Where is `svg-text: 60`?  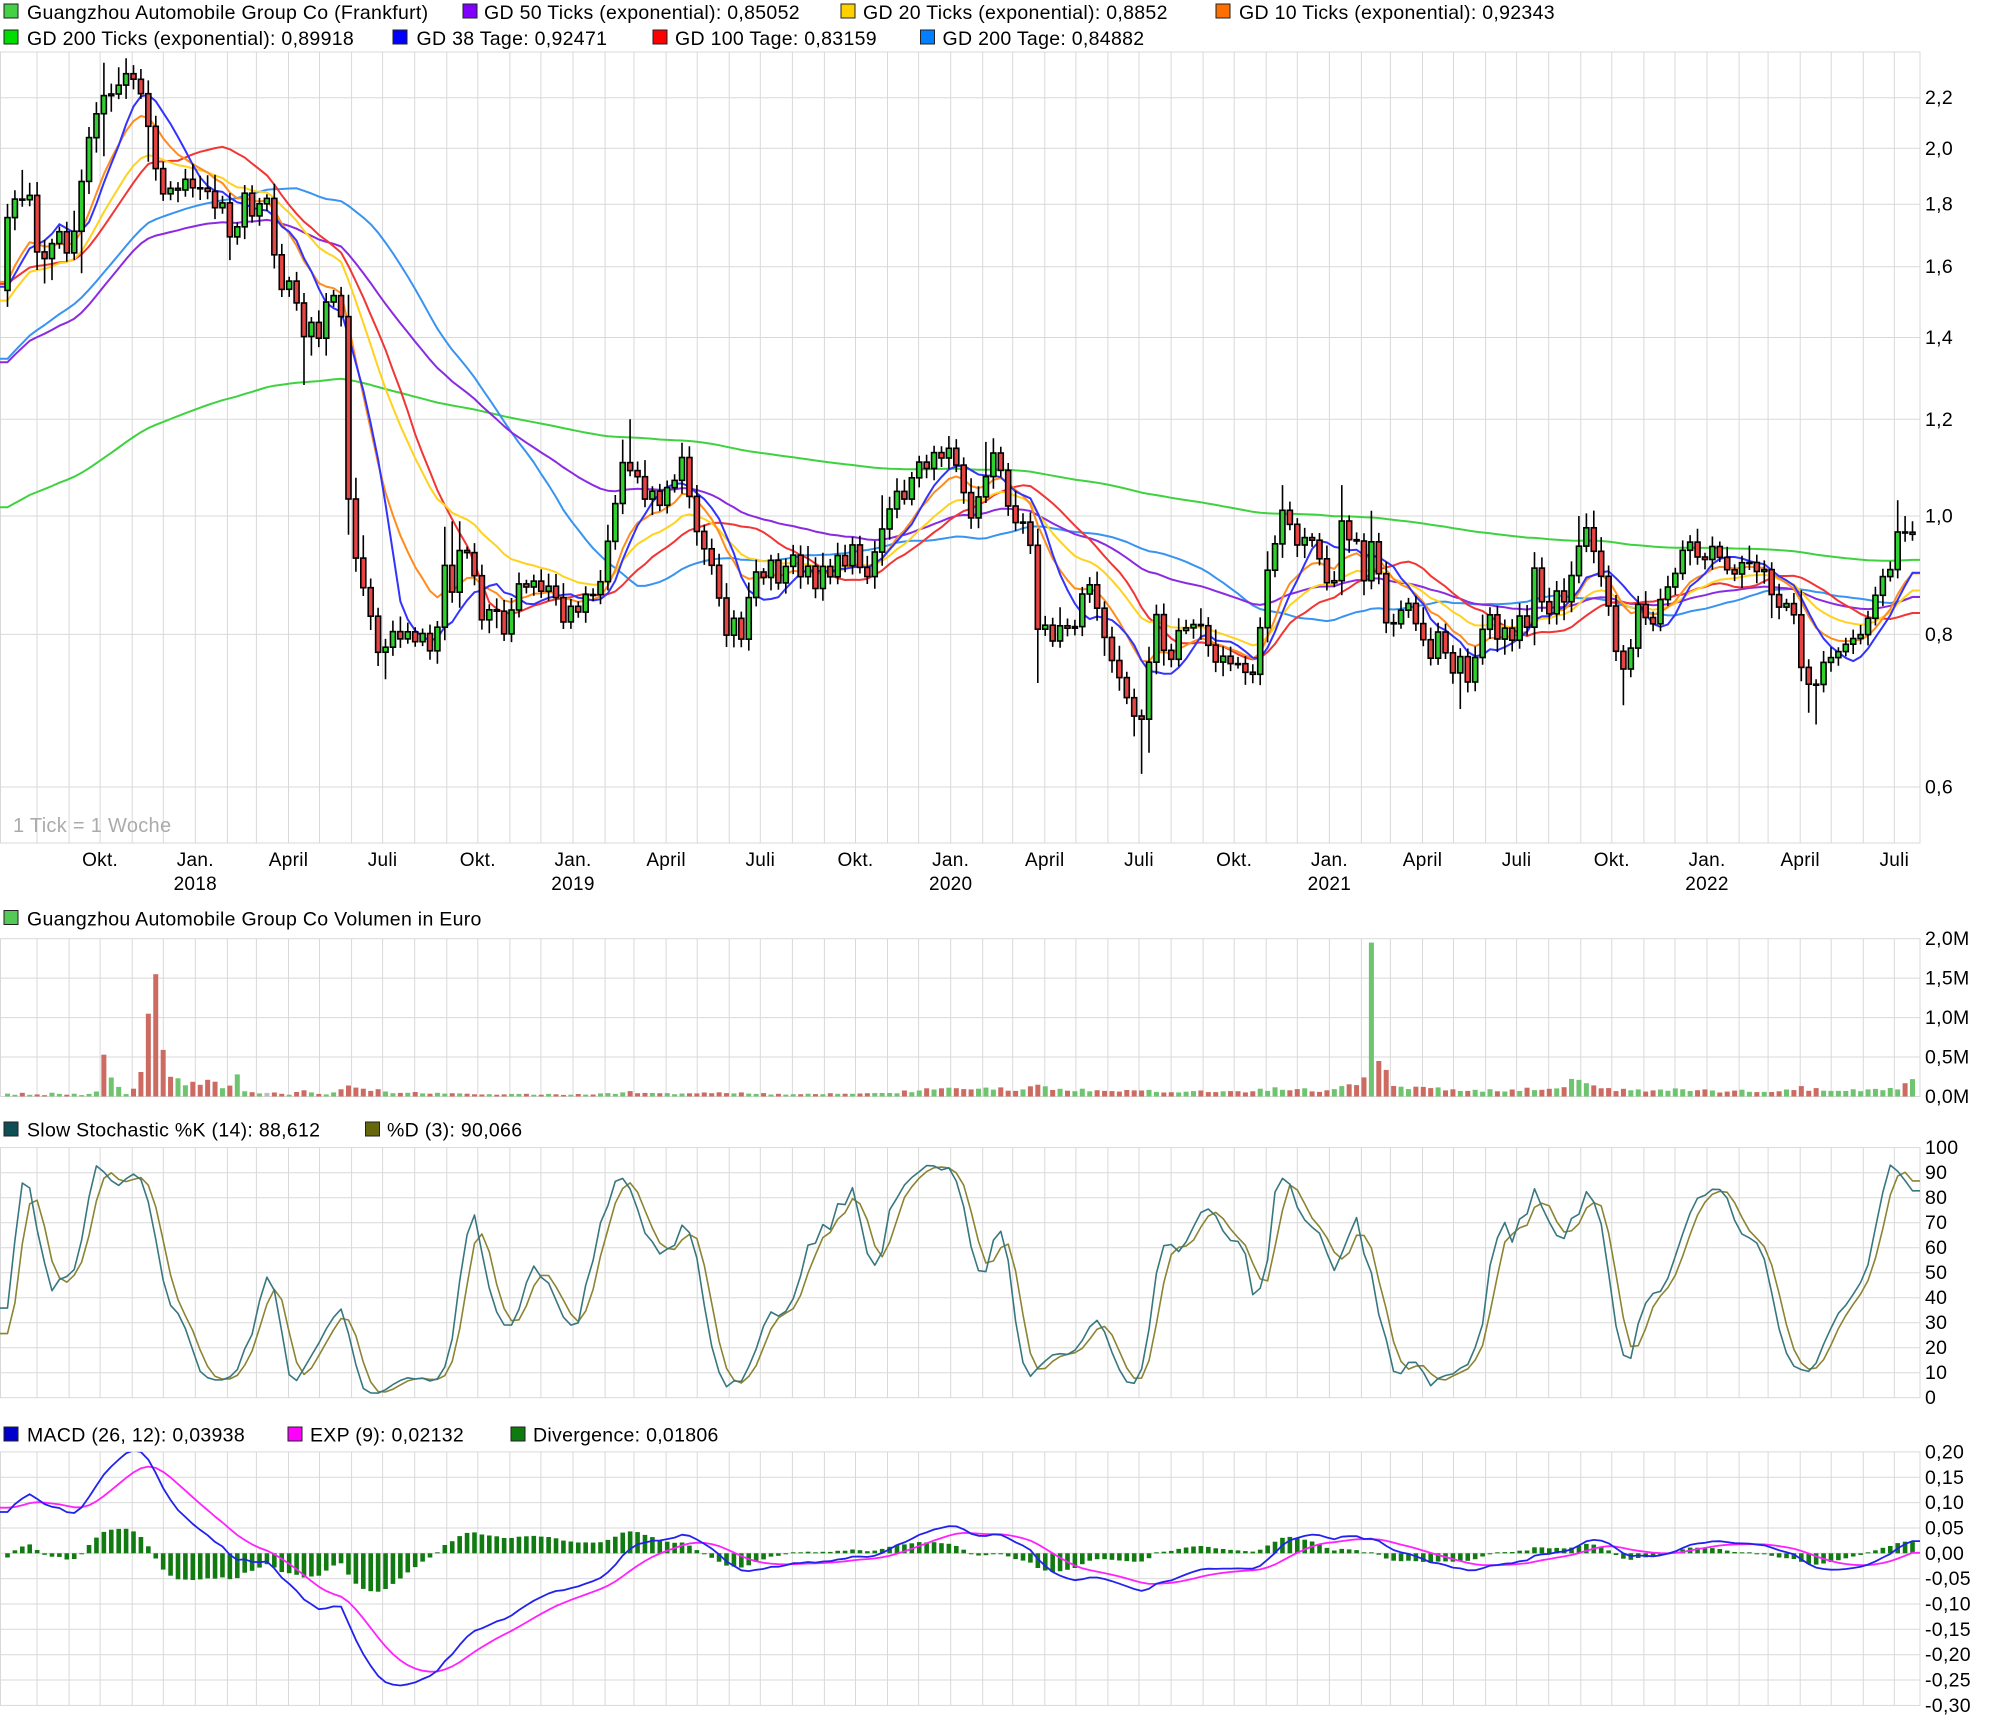 svg-text: 60 is located at coordinates (1936, 1248).